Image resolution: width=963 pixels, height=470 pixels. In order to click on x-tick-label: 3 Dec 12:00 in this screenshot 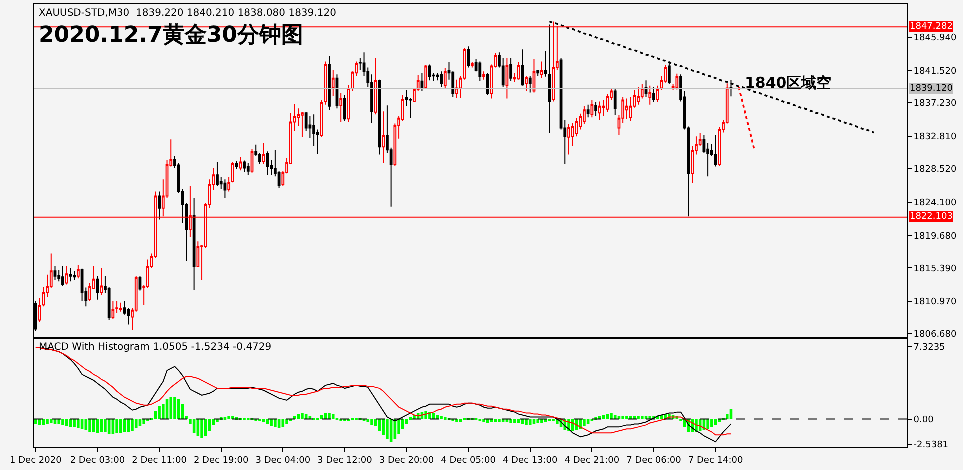, I will do `click(345, 461)`.